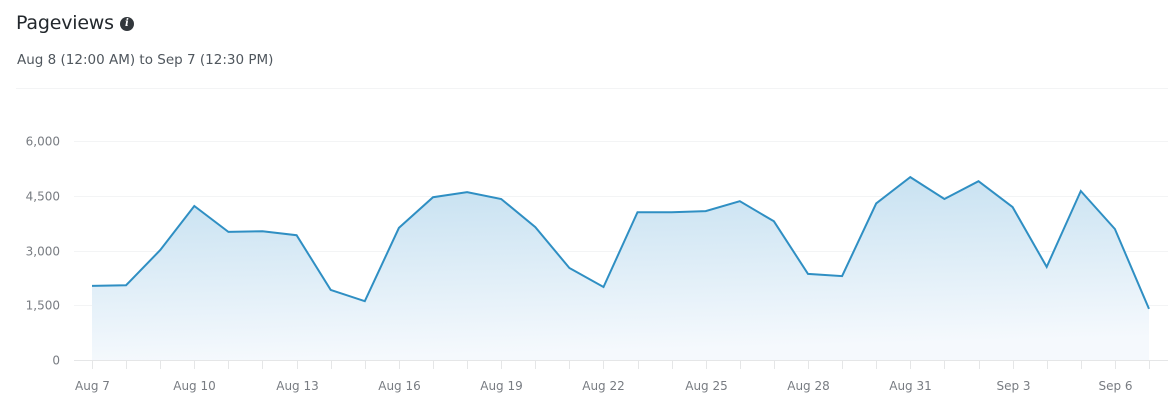 The height and width of the screenshot is (420, 1173). I want to click on x-tick-label: Aug 16, so click(399, 386).